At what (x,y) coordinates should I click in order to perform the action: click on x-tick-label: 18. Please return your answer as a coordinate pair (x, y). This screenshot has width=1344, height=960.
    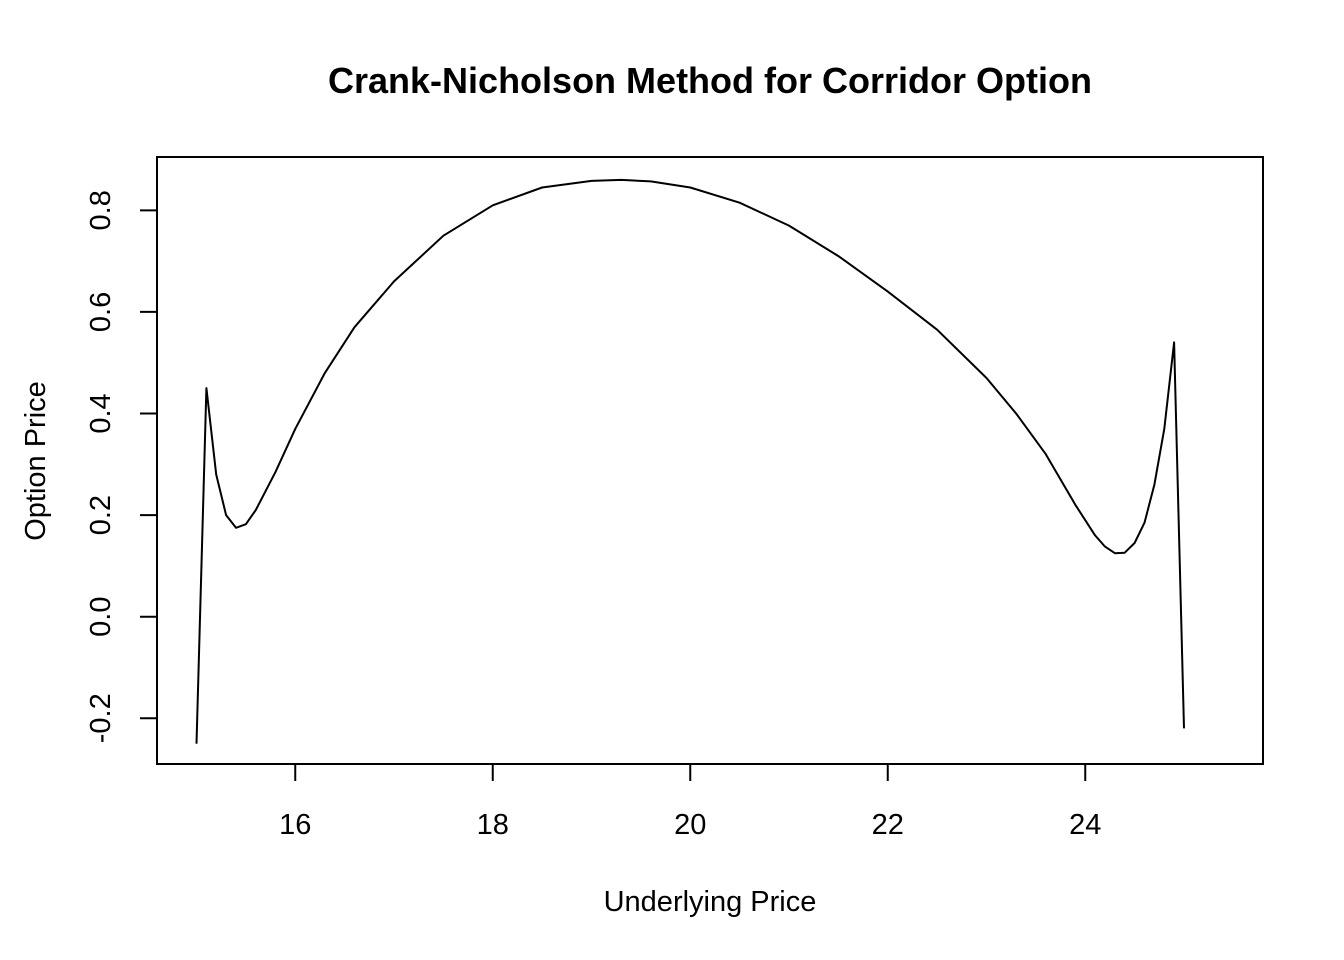
    Looking at the image, I should click on (493, 825).